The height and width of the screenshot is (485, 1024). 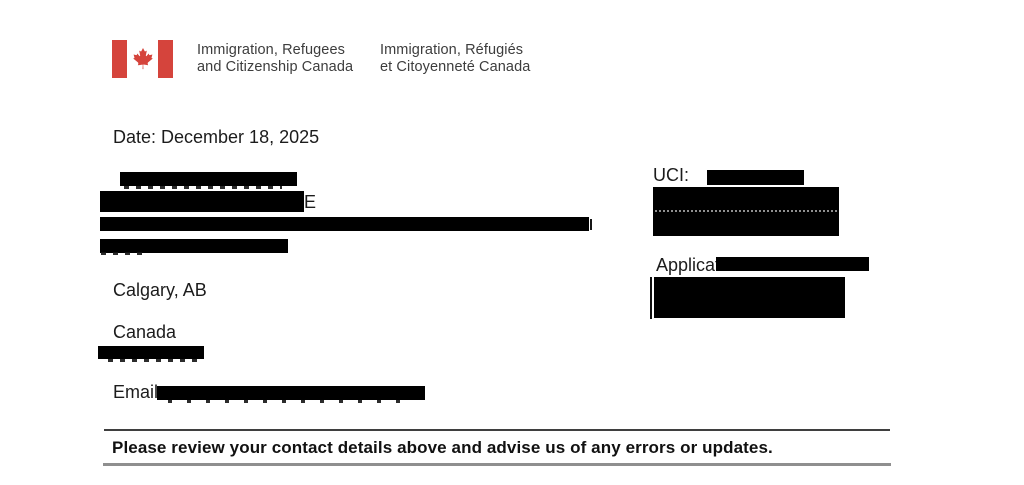 What do you see at coordinates (145, 332) in the screenshot?
I see `country-line: Canada` at bounding box center [145, 332].